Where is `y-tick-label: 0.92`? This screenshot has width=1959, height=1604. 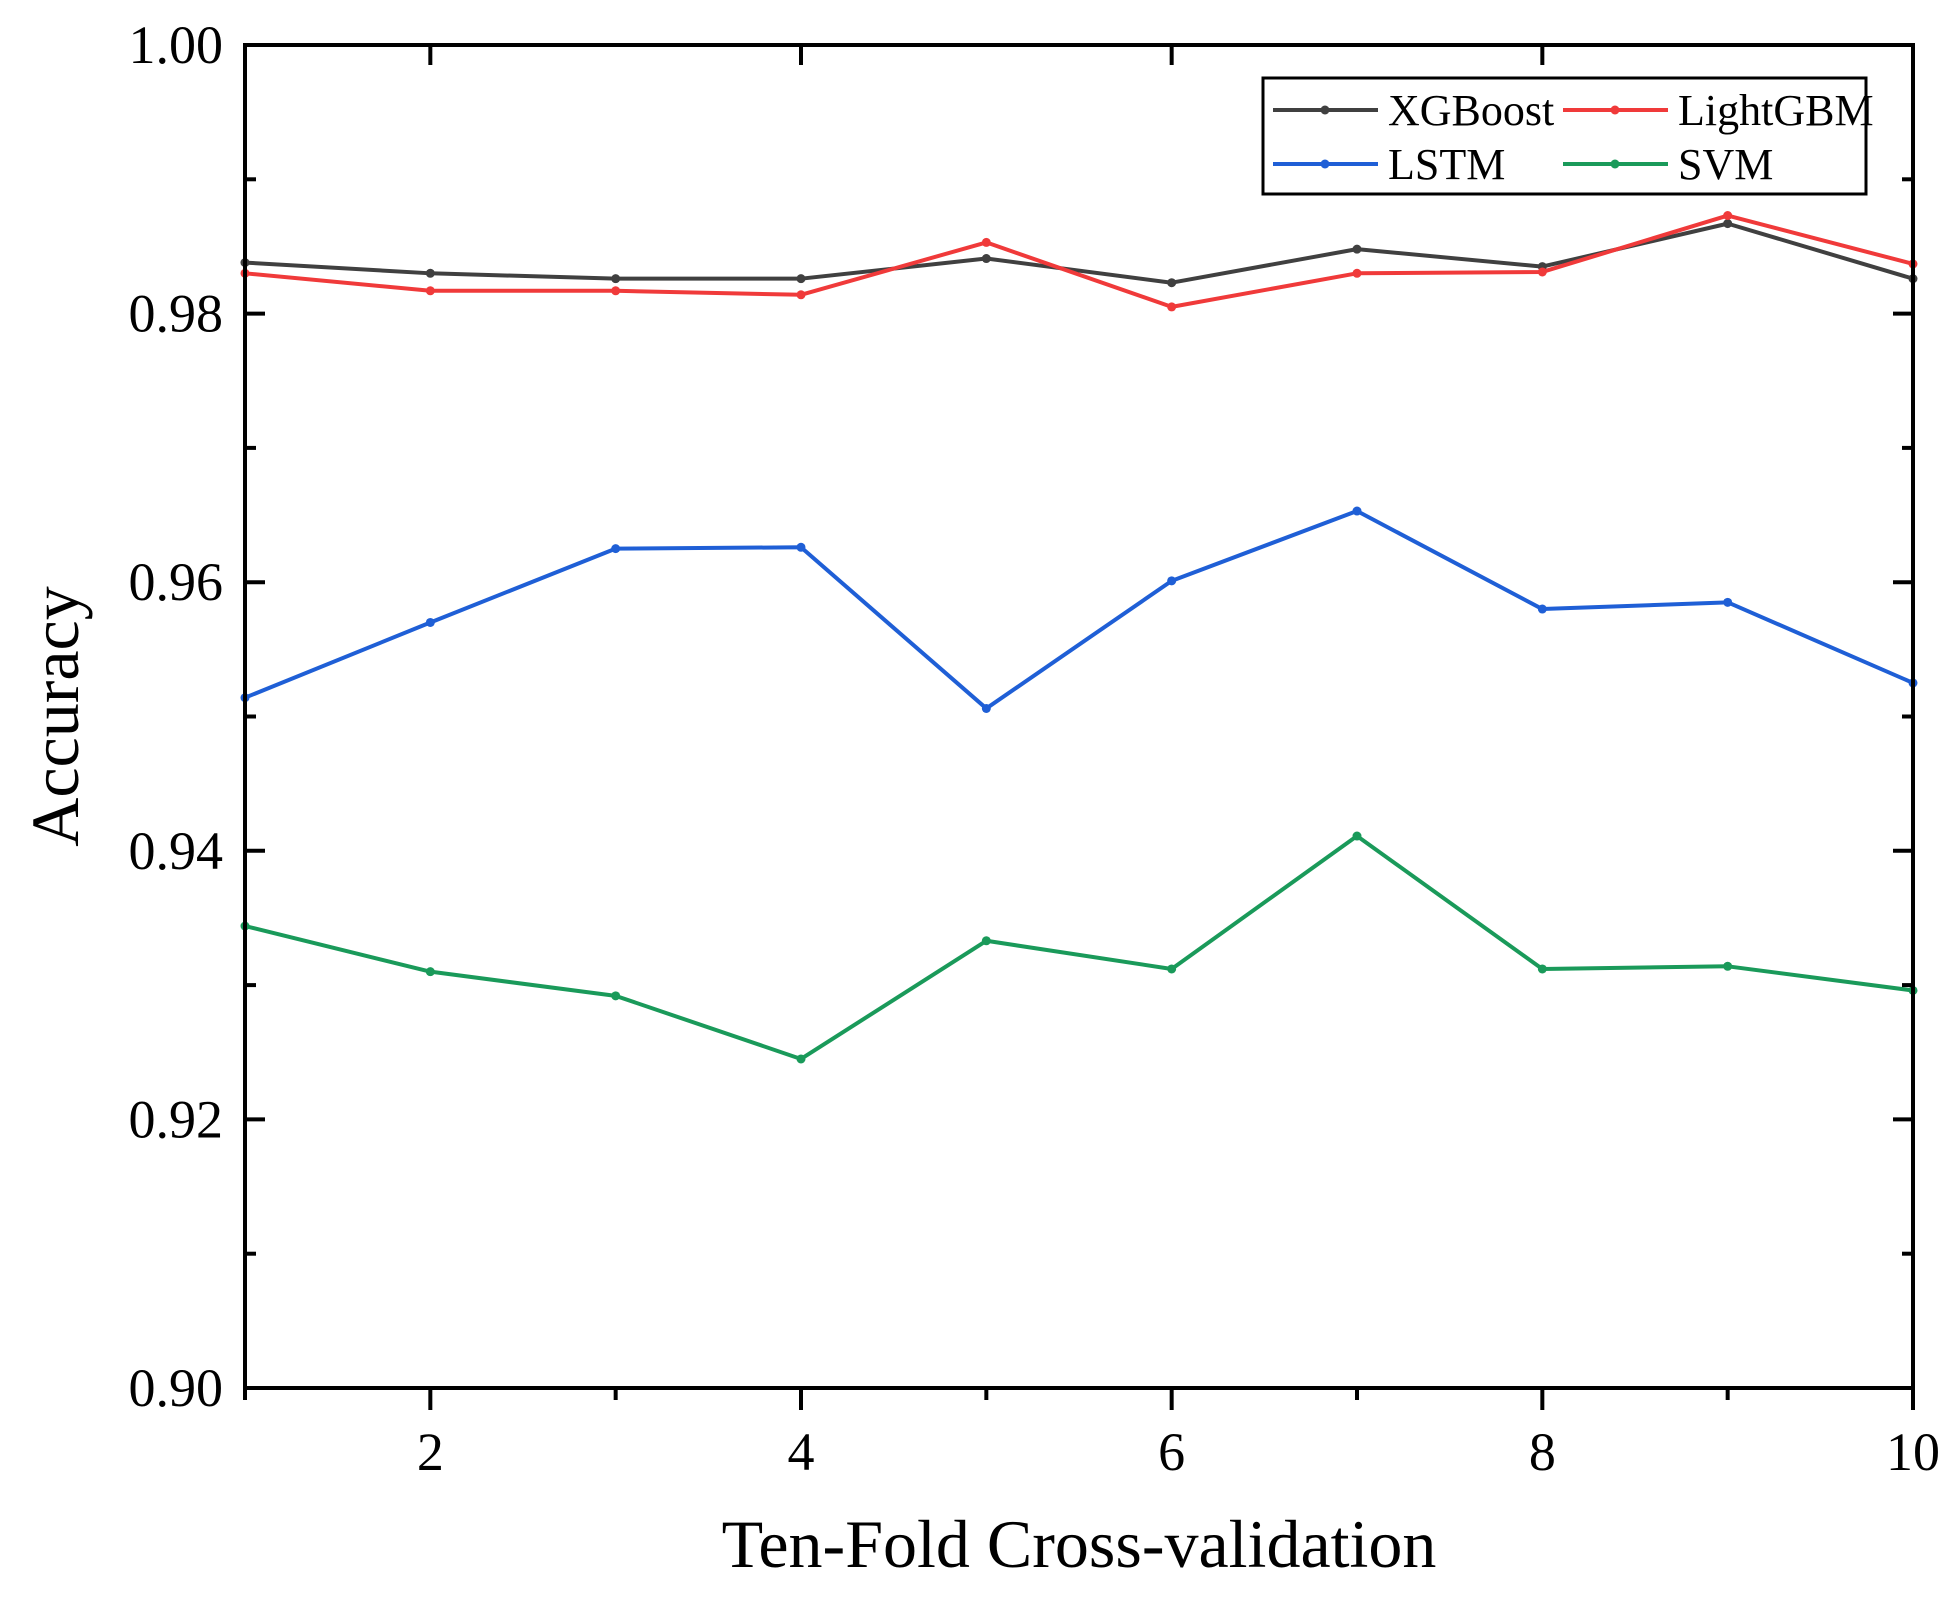 y-tick-label: 0.92 is located at coordinates (176, 1119).